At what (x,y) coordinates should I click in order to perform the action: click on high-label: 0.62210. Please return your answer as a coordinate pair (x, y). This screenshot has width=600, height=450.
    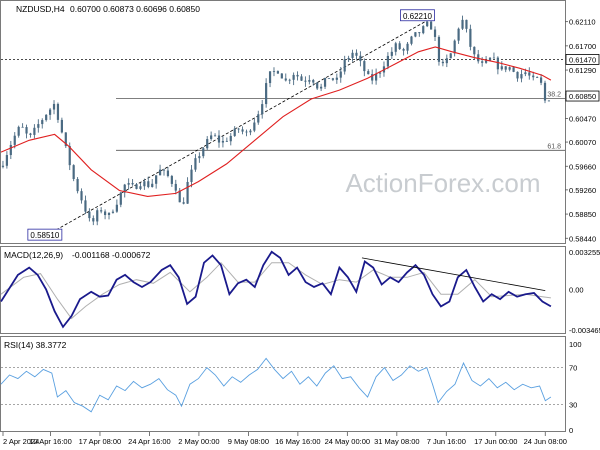
    Looking at the image, I should click on (417, 16).